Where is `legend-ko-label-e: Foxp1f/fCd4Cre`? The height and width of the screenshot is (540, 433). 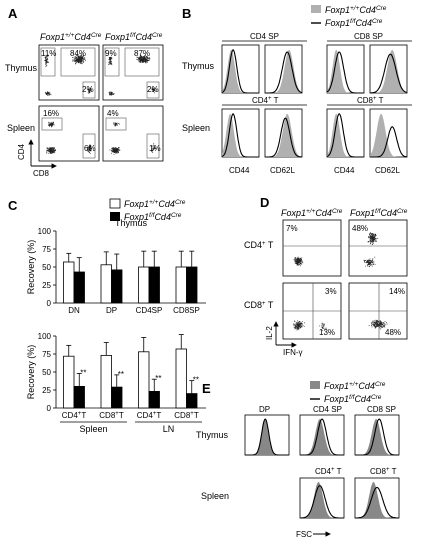 legend-ko-label-e: Foxp1f/fCd4Cre is located at coordinates (353, 399).